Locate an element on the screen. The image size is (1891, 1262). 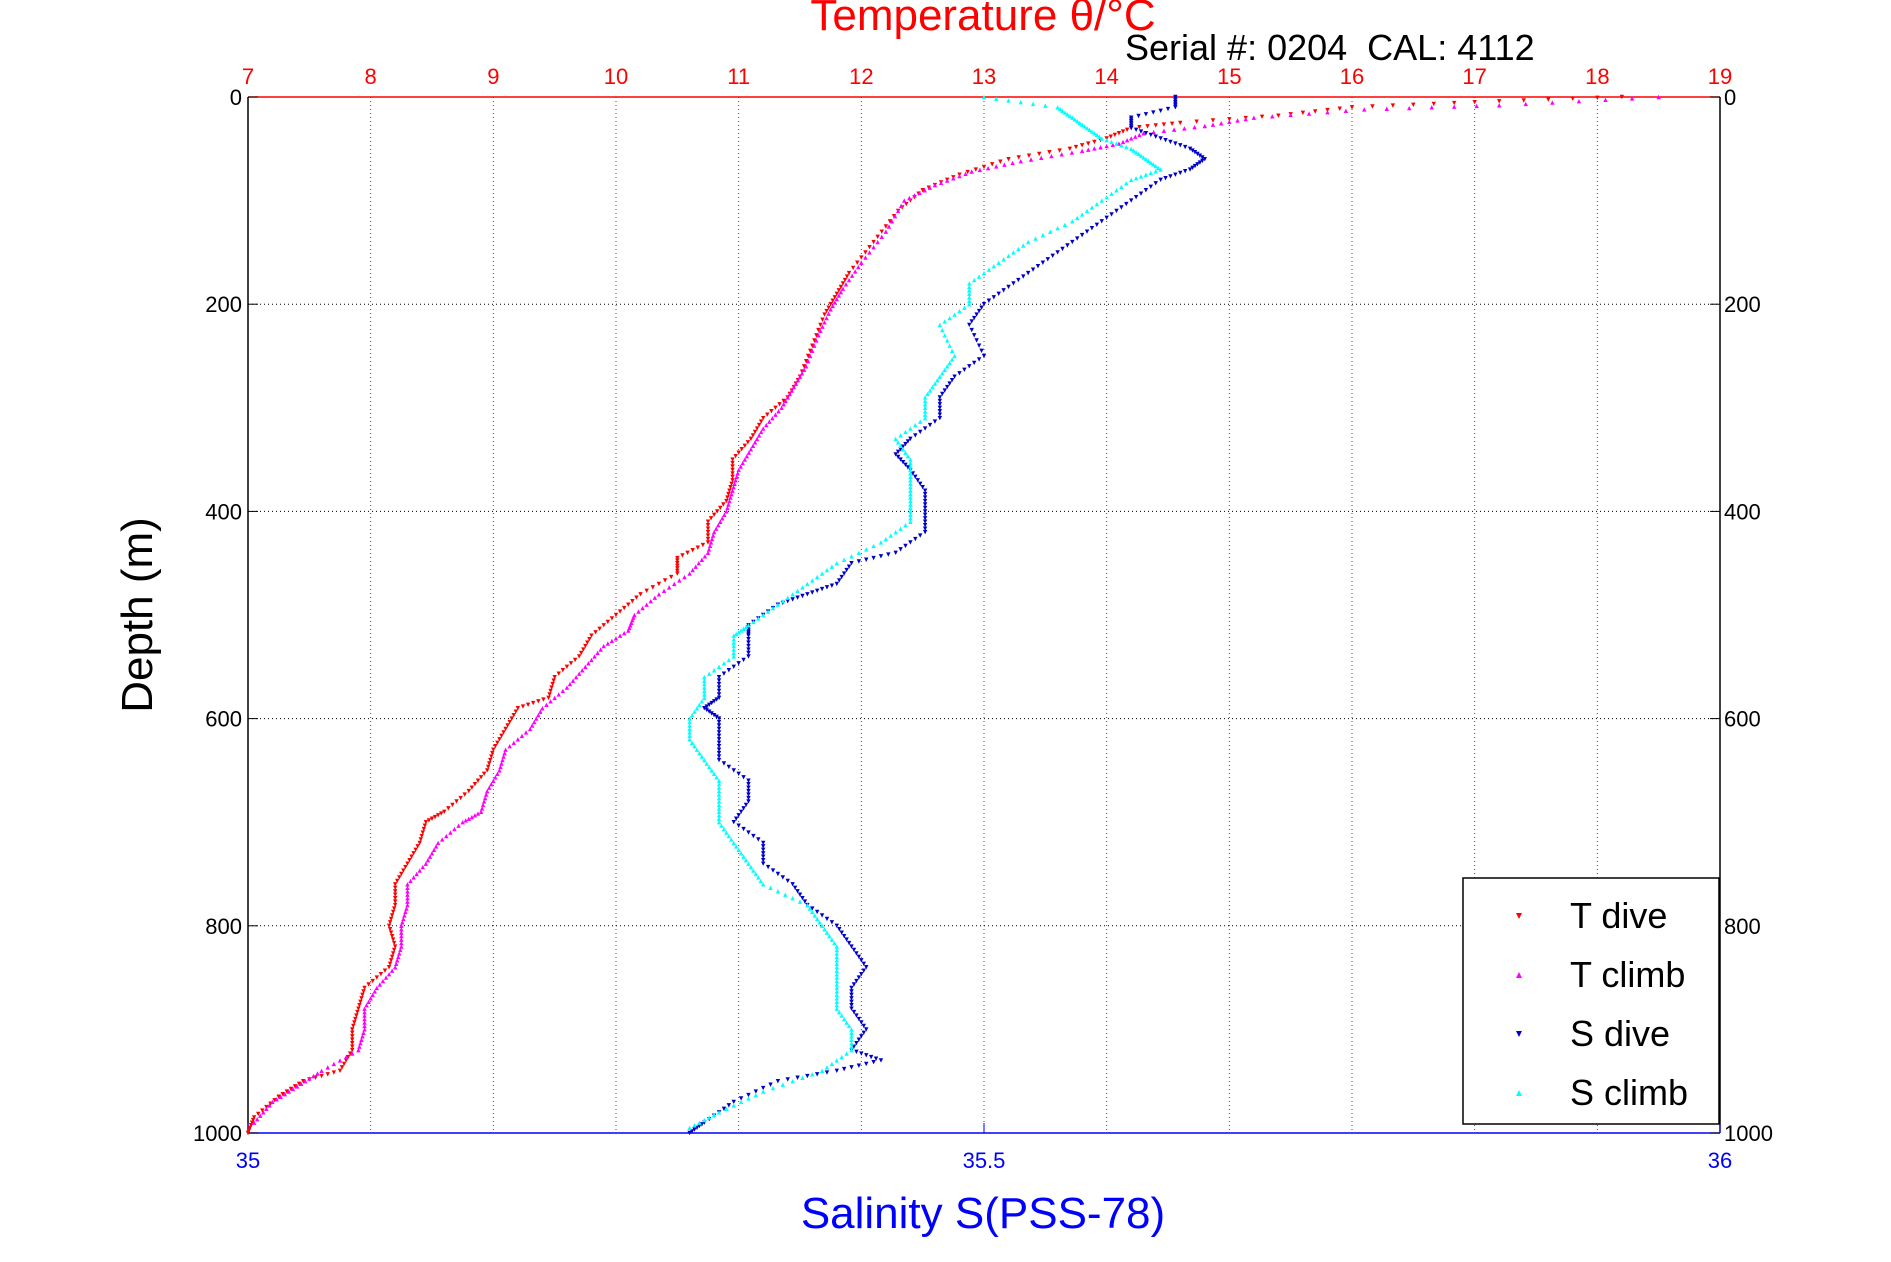
legend: T dive T climb S dive S climb is located at coordinates (1591, 1001).